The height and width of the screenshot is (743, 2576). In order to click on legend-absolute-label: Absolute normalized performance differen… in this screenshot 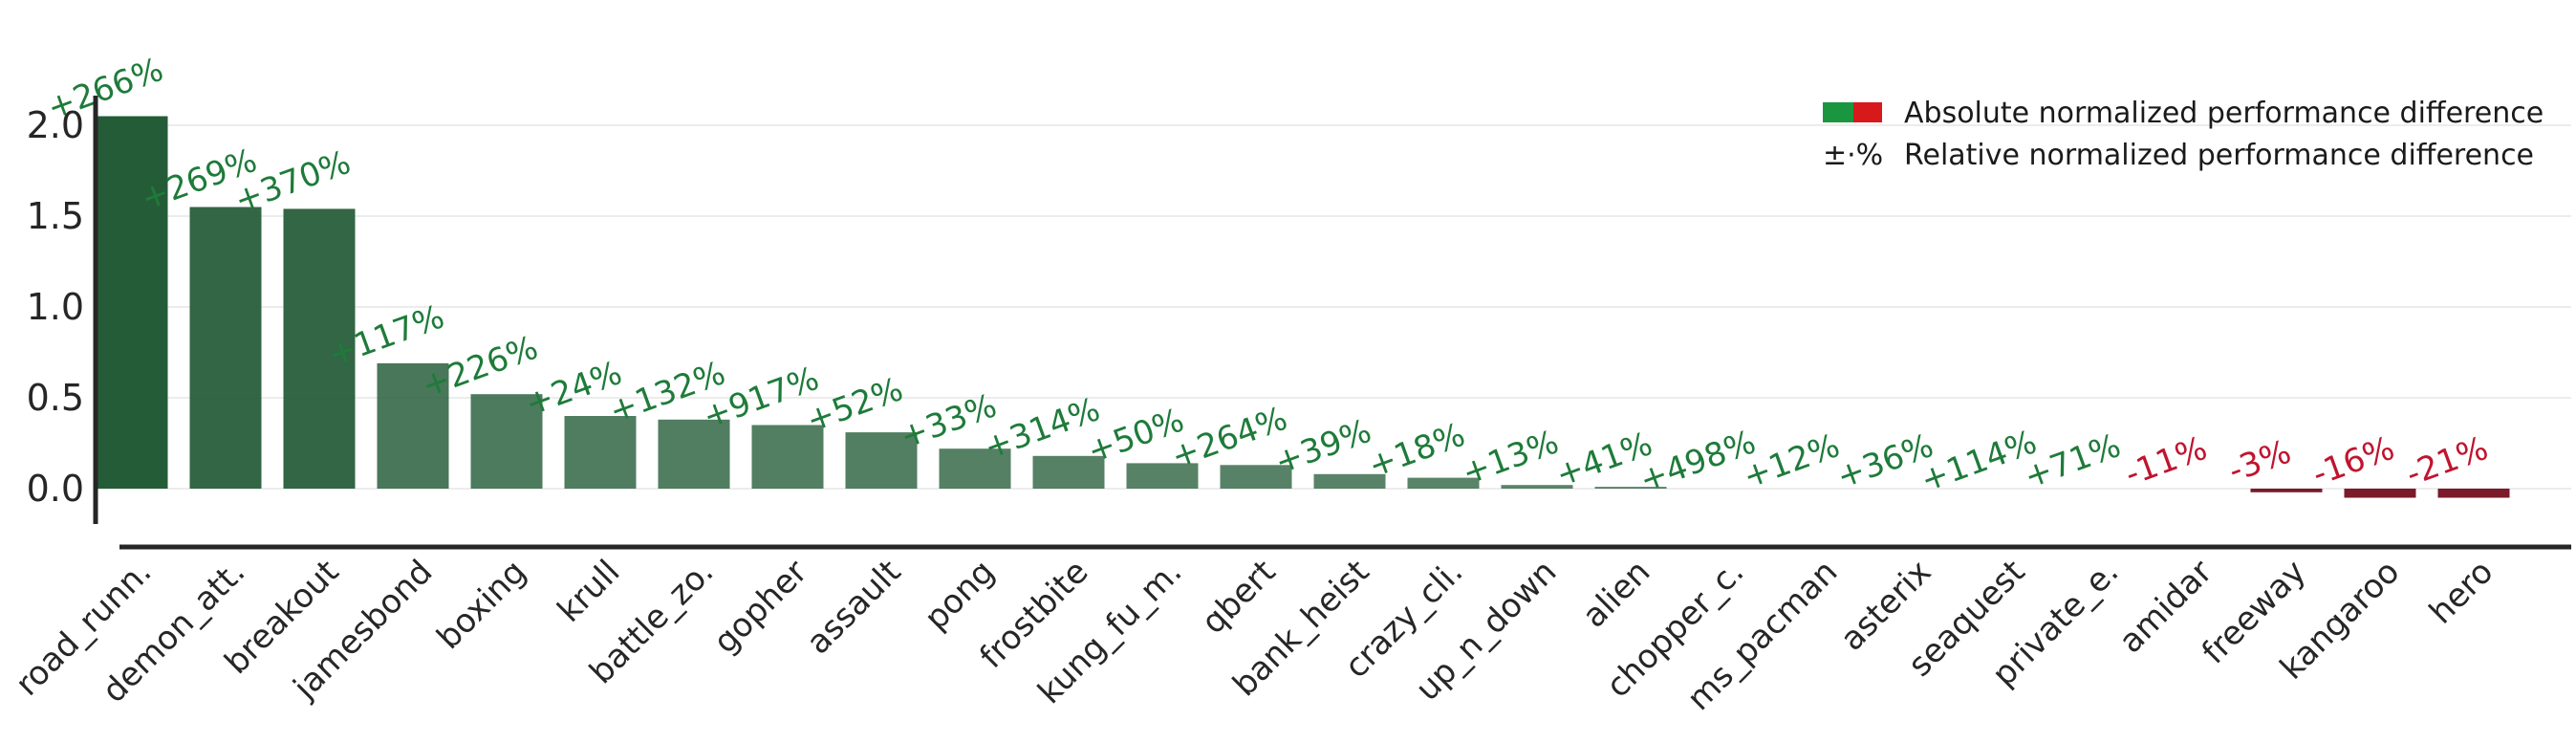, I will do `click(2224, 114)`.